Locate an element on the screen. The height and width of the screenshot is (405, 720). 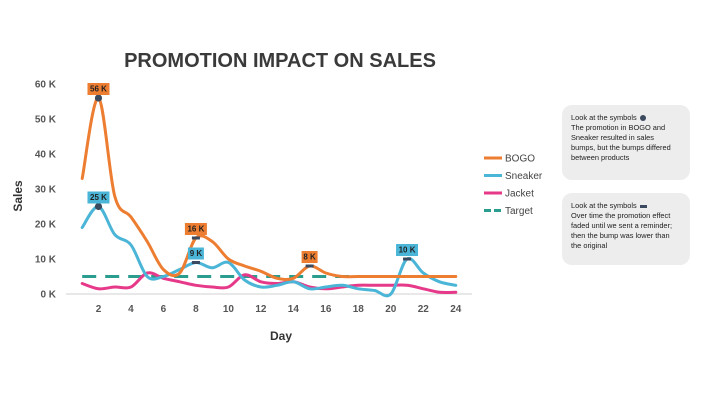
data-label: 56 K is located at coordinates (98, 89).